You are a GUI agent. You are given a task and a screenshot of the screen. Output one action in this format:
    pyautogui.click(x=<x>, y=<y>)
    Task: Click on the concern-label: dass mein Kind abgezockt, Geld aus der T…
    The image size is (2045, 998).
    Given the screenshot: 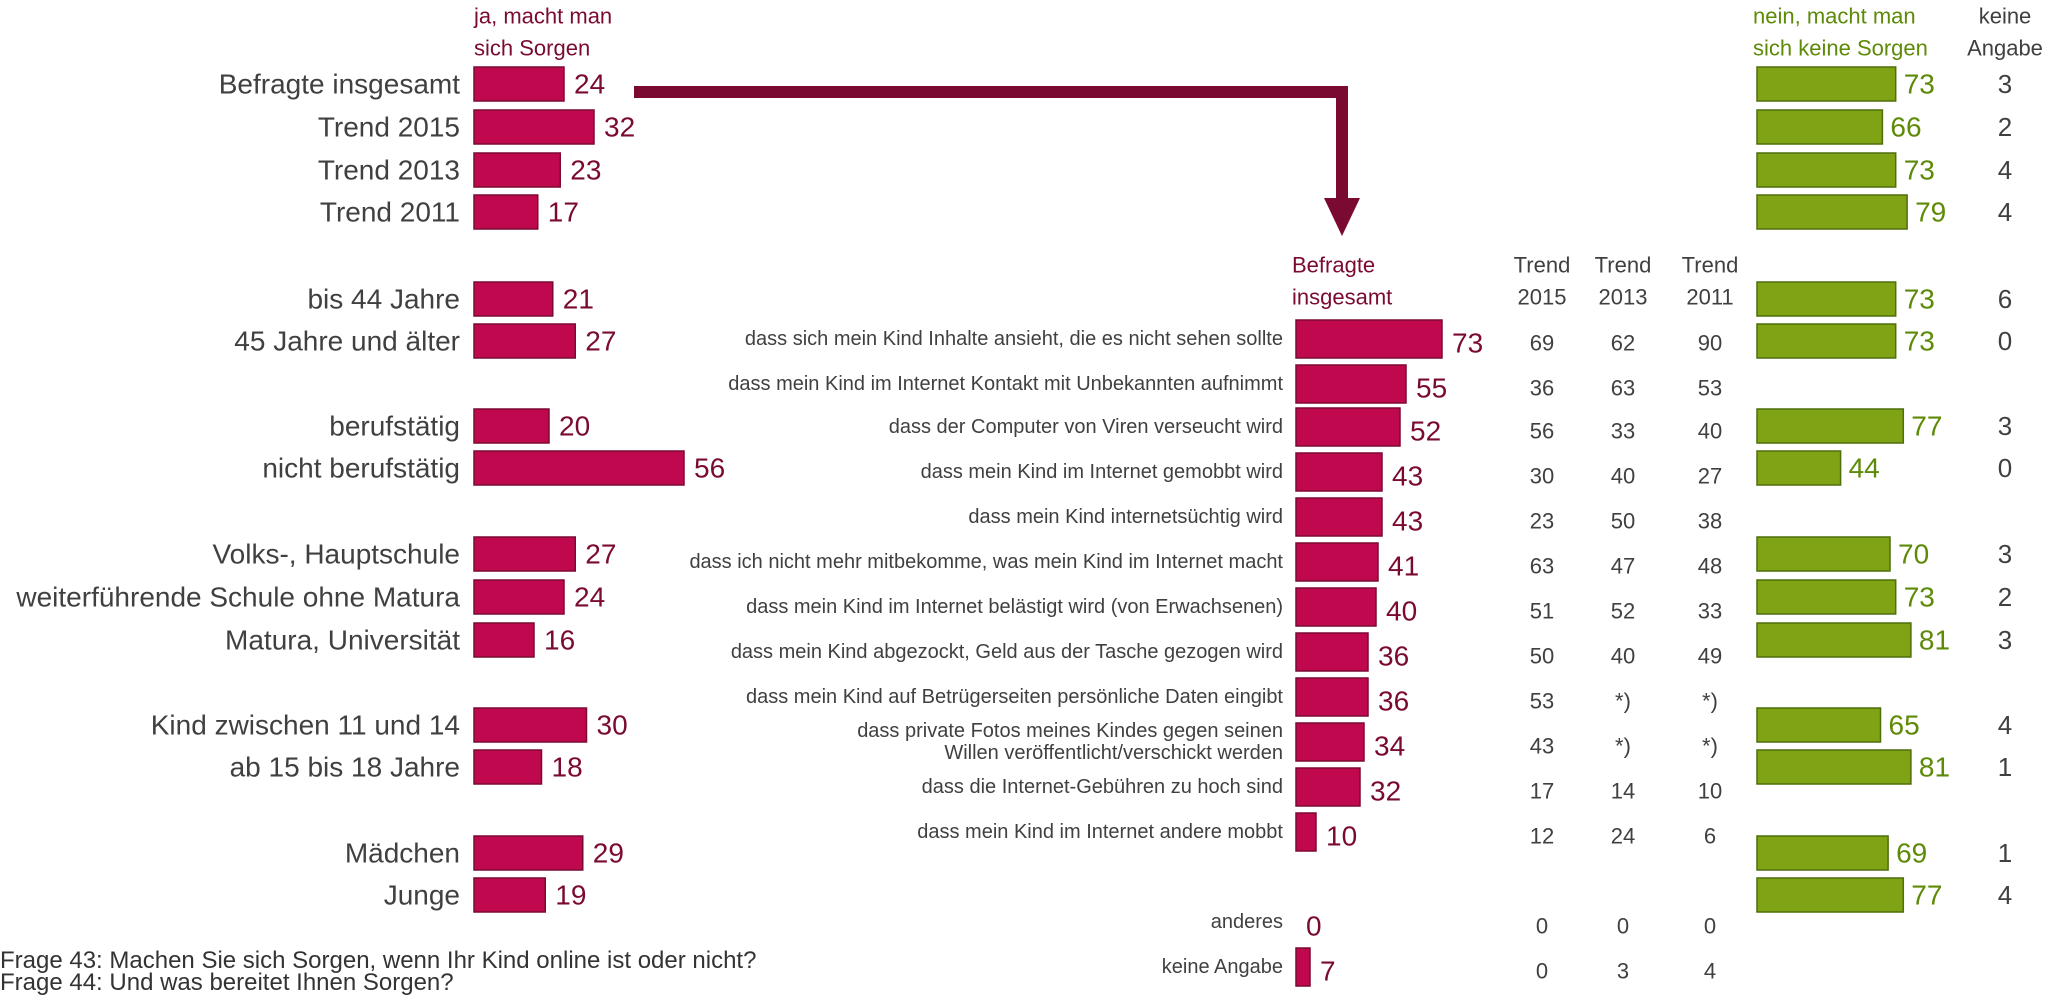 What is the action you would take?
    pyautogui.click(x=1007, y=652)
    